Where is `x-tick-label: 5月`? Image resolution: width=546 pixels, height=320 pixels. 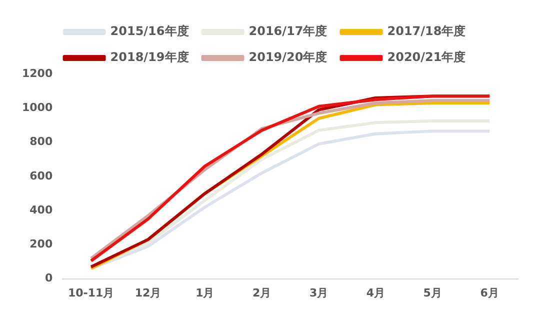
x-tick-label: 5月 is located at coordinates (432, 293).